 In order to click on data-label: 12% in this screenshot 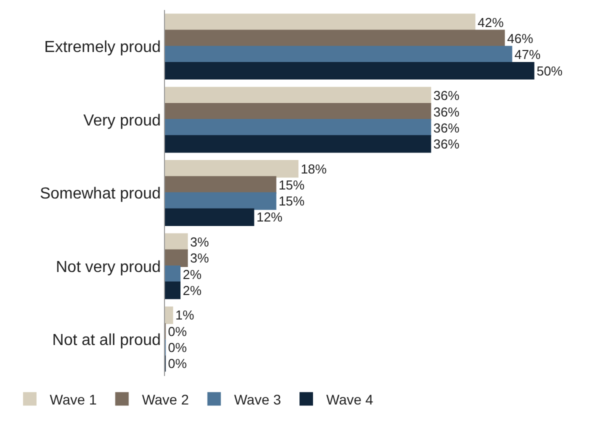, I will do `click(269, 217)`.